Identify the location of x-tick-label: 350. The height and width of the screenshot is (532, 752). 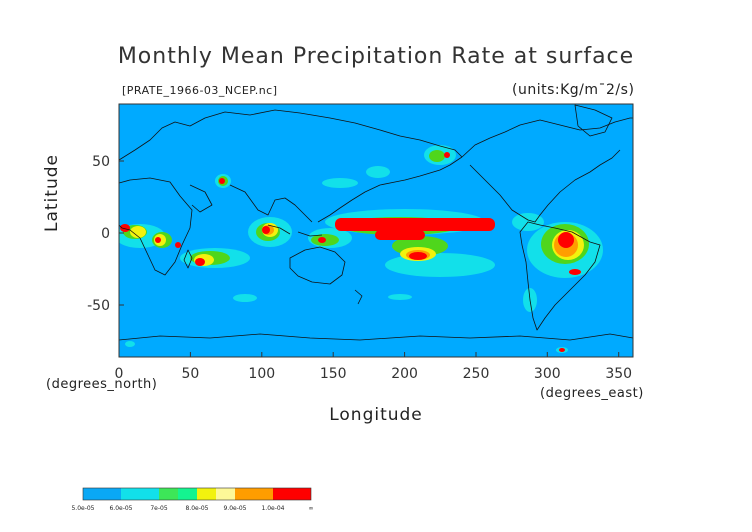
(618, 374).